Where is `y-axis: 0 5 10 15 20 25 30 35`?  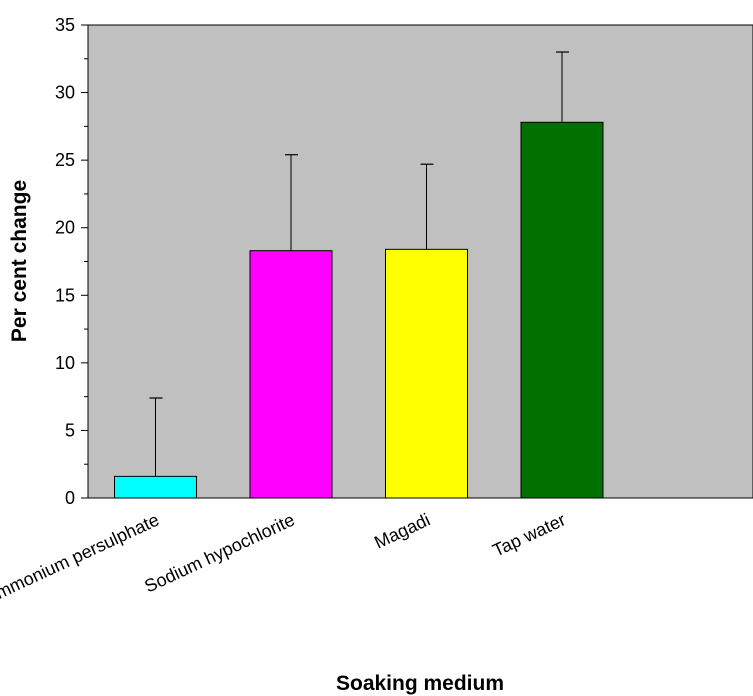
y-axis: 0 5 10 15 20 25 30 35 is located at coordinates (71, 261).